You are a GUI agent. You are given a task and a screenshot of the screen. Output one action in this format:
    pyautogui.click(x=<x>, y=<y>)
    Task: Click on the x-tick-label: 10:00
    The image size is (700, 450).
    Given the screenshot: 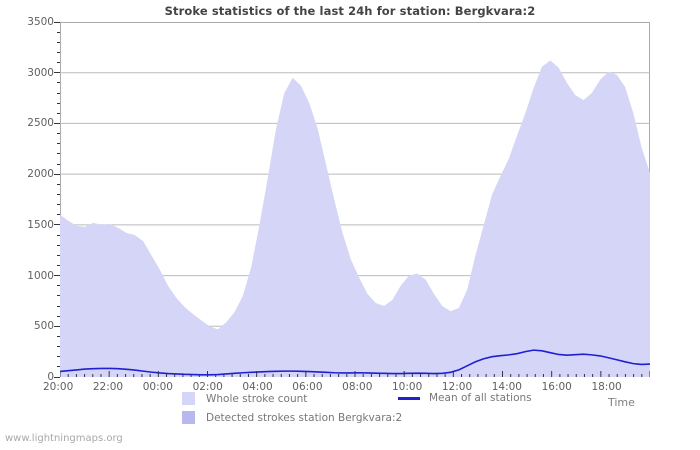 What is the action you would take?
    pyautogui.click(x=407, y=387)
    